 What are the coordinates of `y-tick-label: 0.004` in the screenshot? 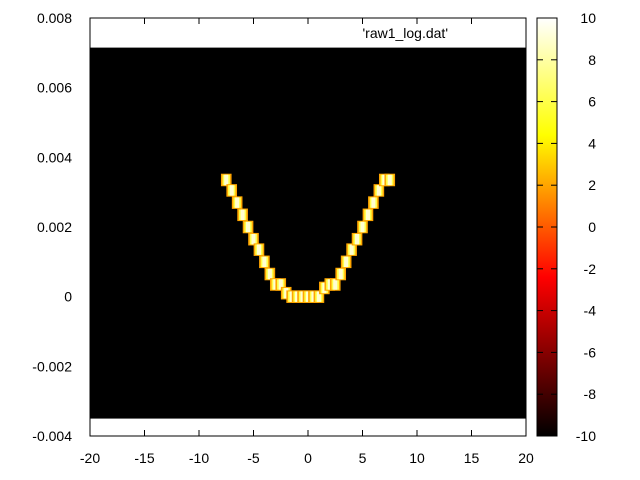 It's located at (54, 157).